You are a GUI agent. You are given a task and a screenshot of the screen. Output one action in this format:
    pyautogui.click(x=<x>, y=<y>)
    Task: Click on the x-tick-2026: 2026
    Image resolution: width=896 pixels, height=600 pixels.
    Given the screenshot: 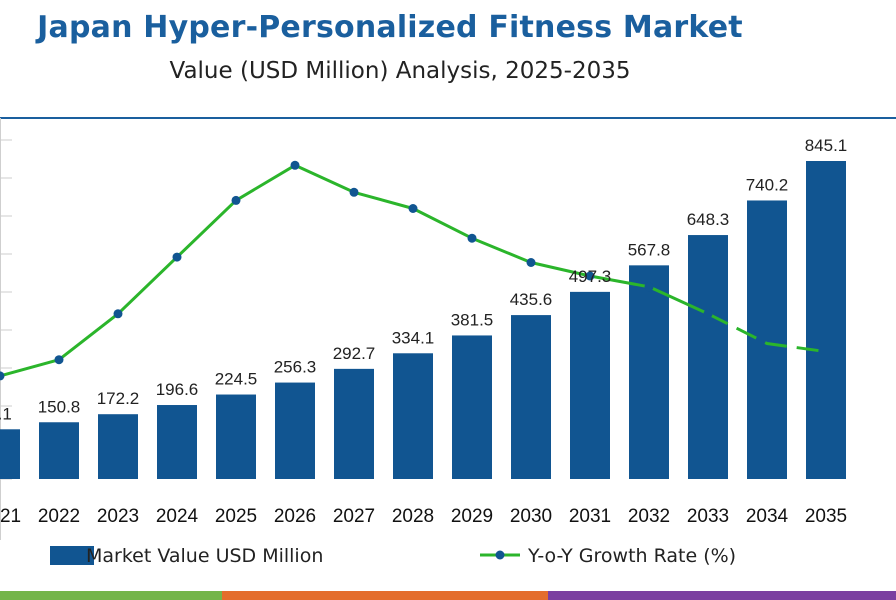 What is the action you would take?
    pyautogui.click(x=295, y=516)
    